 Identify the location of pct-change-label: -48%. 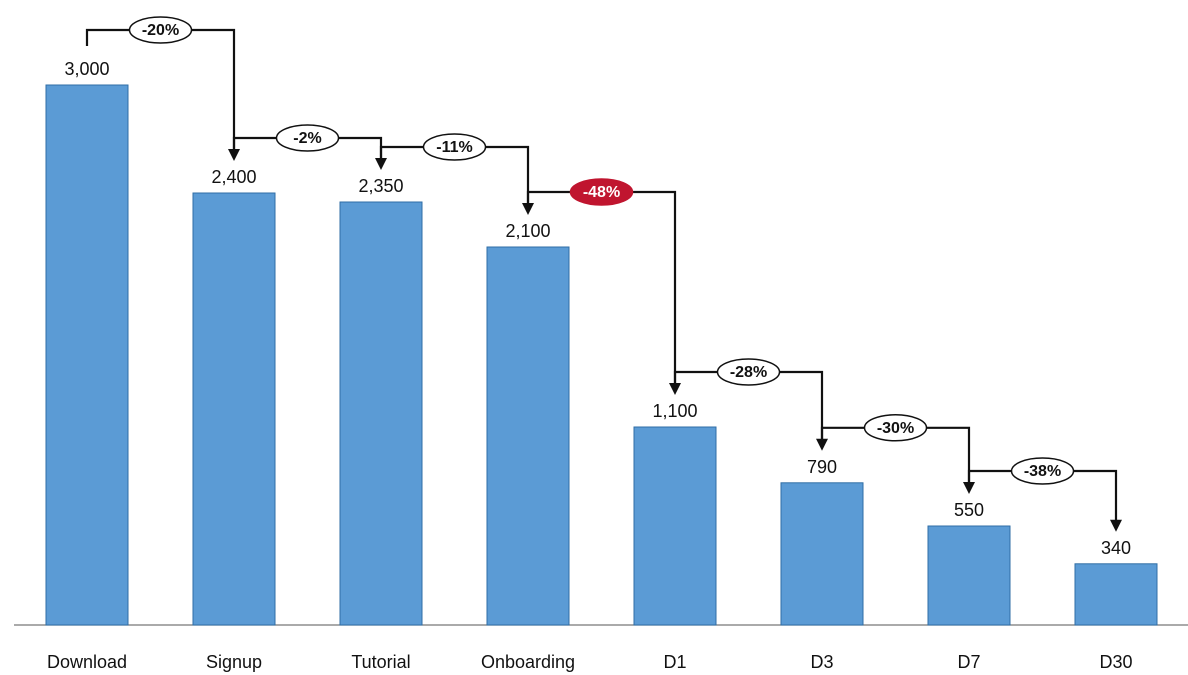
(601, 192).